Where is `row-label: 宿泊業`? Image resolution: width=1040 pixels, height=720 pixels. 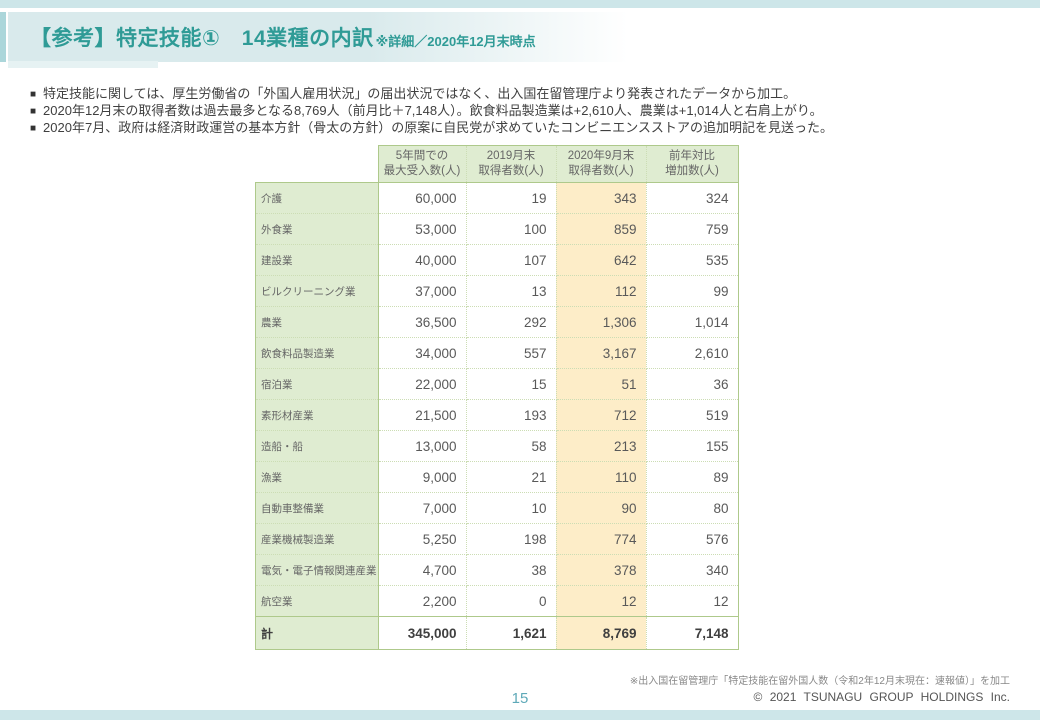
row-label: 宿泊業 is located at coordinates (317, 384).